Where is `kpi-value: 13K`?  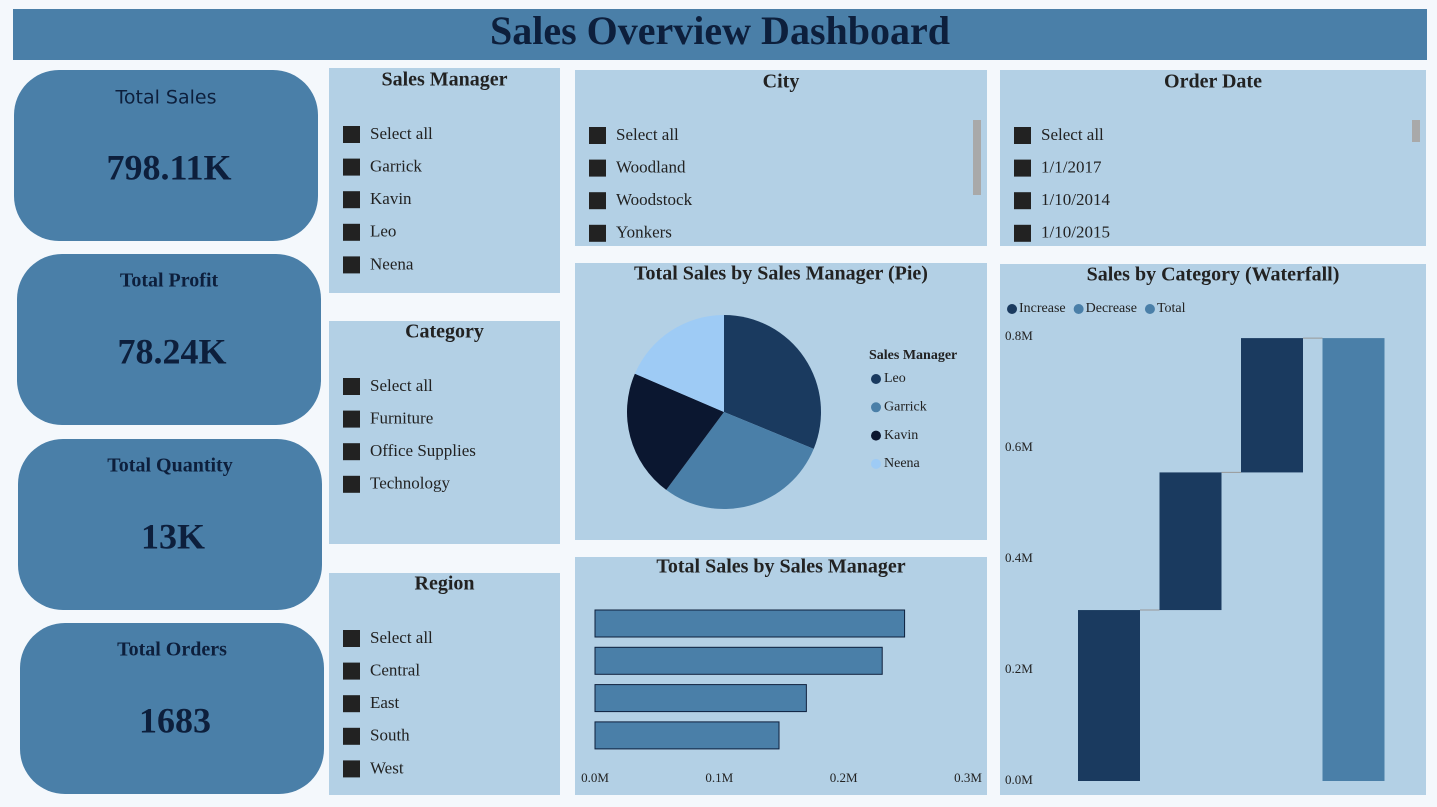
kpi-value: 13K is located at coordinates (173, 536).